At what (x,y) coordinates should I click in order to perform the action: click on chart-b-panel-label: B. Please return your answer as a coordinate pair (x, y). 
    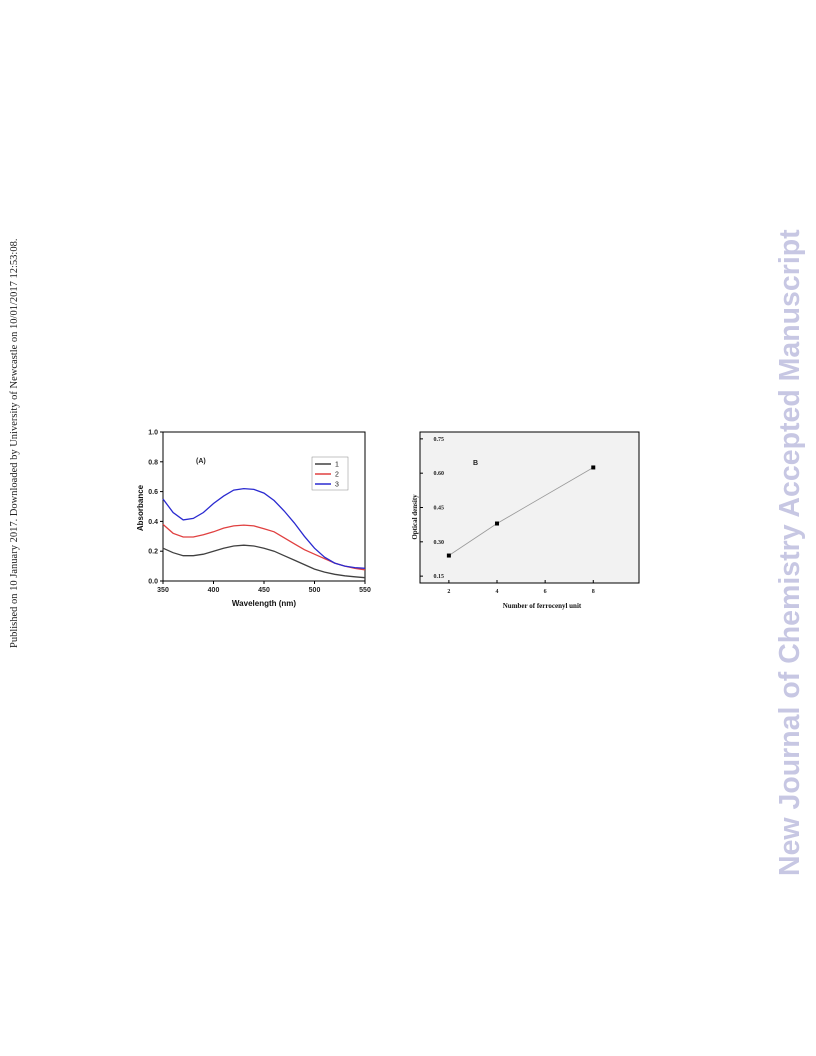
    Looking at the image, I should click on (475, 463).